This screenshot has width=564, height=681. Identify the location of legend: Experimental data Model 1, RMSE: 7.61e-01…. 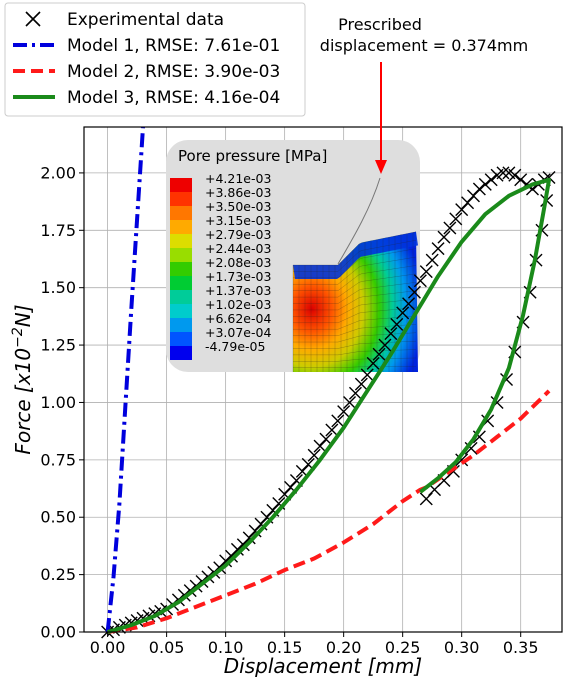
(155, 59).